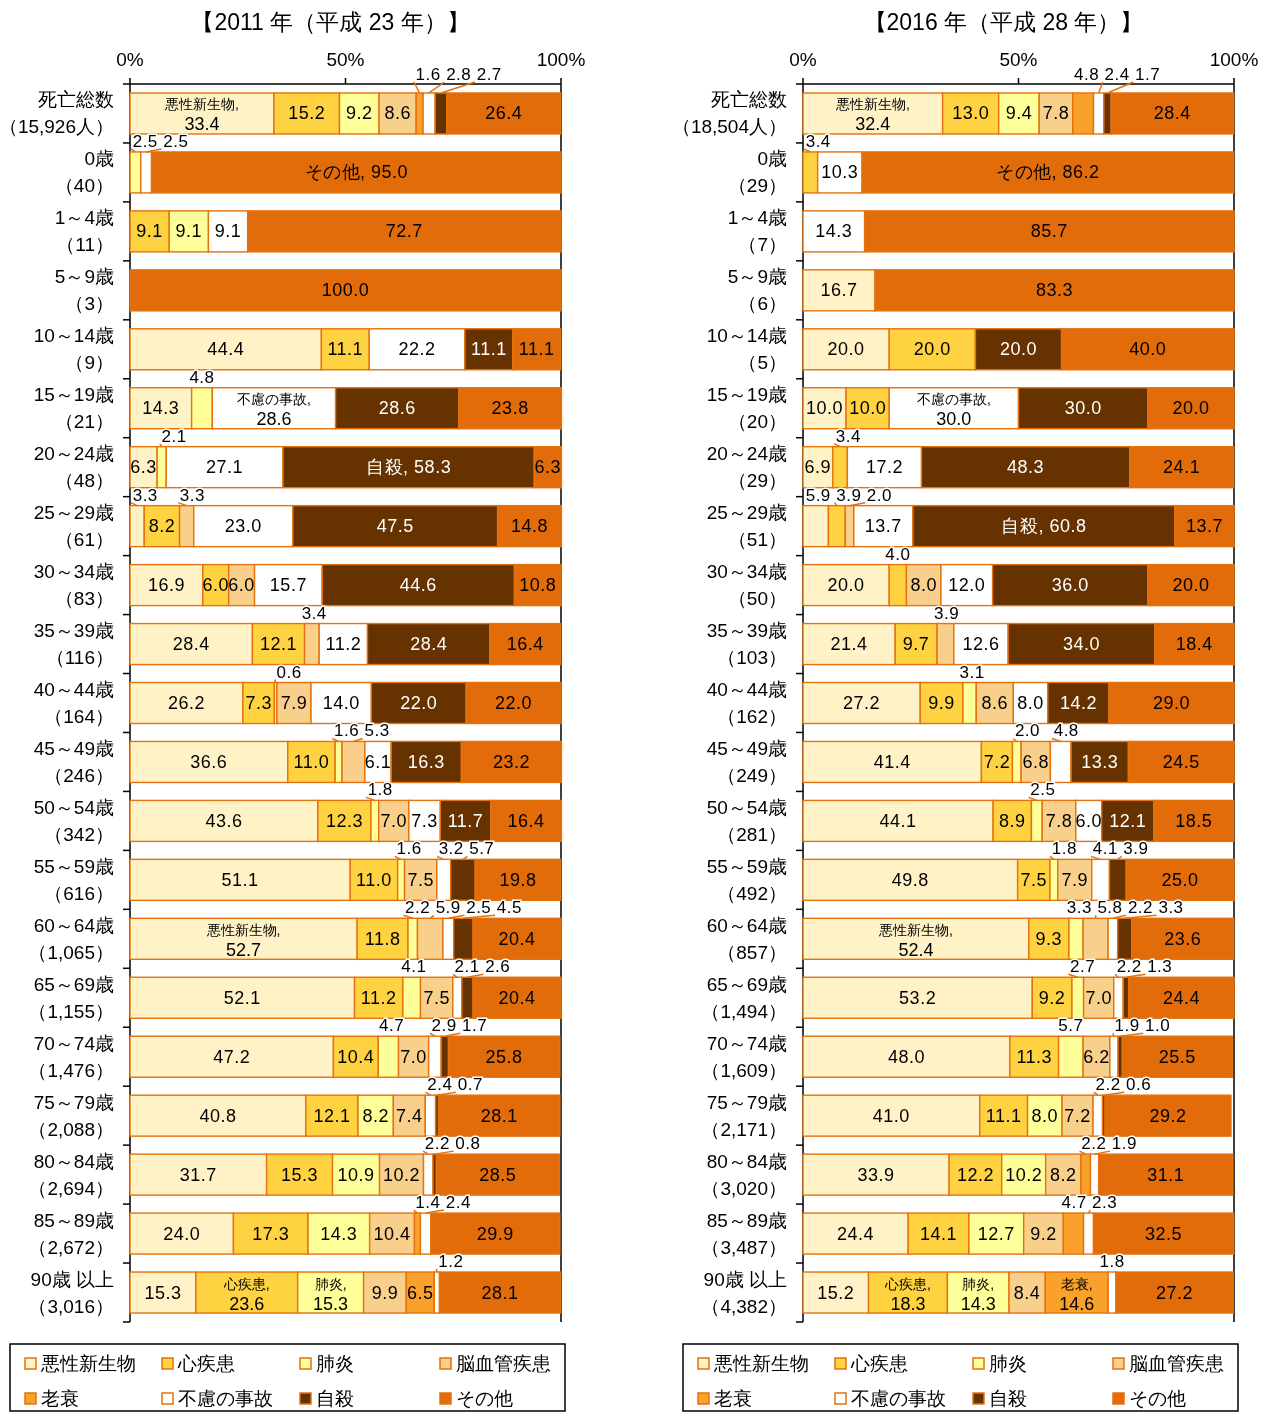 The height and width of the screenshot is (1412, 1274). What do you see at coordinates (475, 1026) in the screenshot?
I see `data-label: 1.7` at bounding box center [475, 1026].